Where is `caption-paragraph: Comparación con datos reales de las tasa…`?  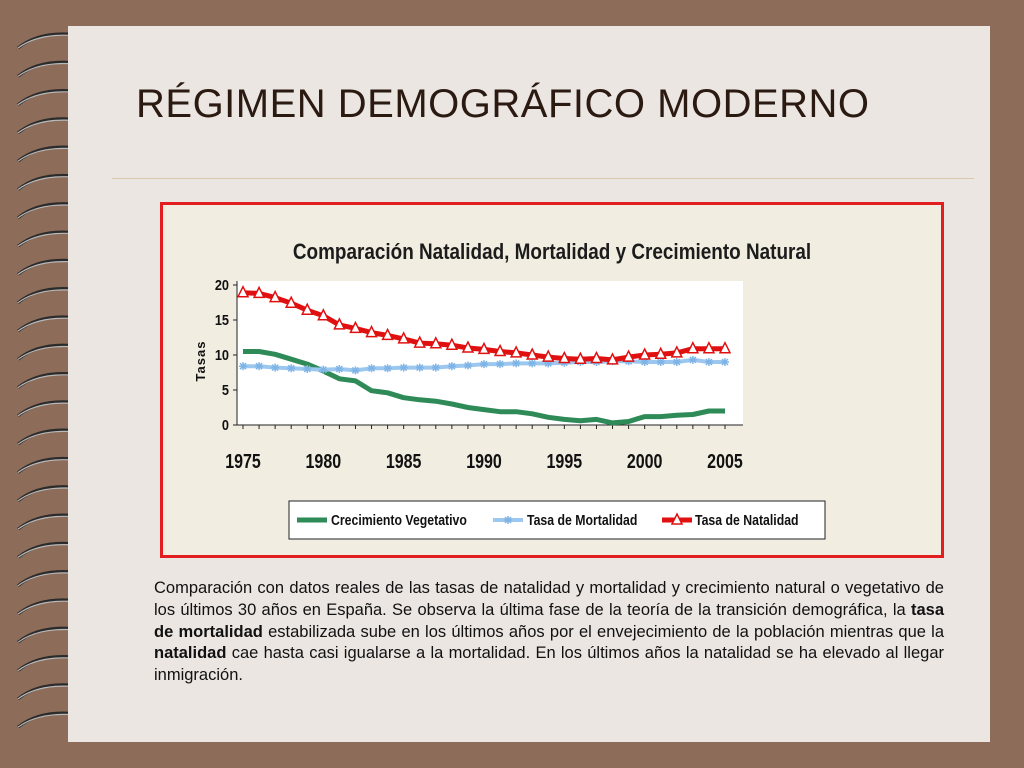 caption-paragraph: Comparación con datos reales de las tasa… is located at coordinates (549, 632).